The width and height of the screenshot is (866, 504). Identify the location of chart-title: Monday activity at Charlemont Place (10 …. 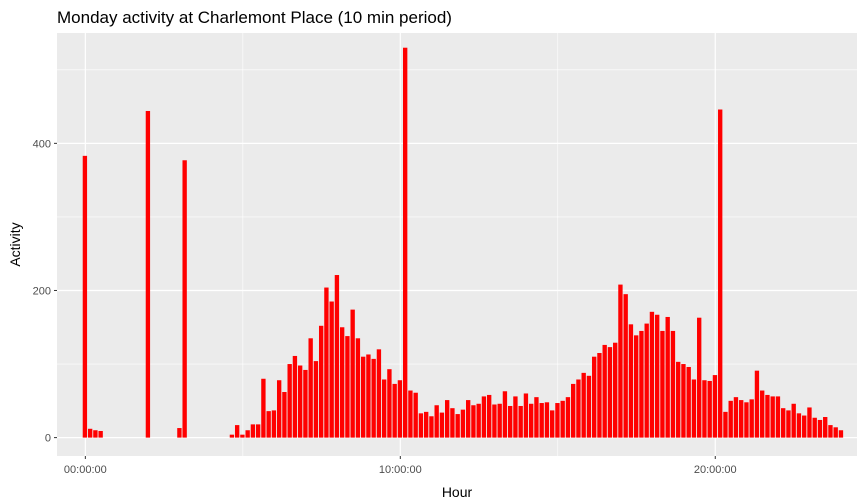
(254, 17).